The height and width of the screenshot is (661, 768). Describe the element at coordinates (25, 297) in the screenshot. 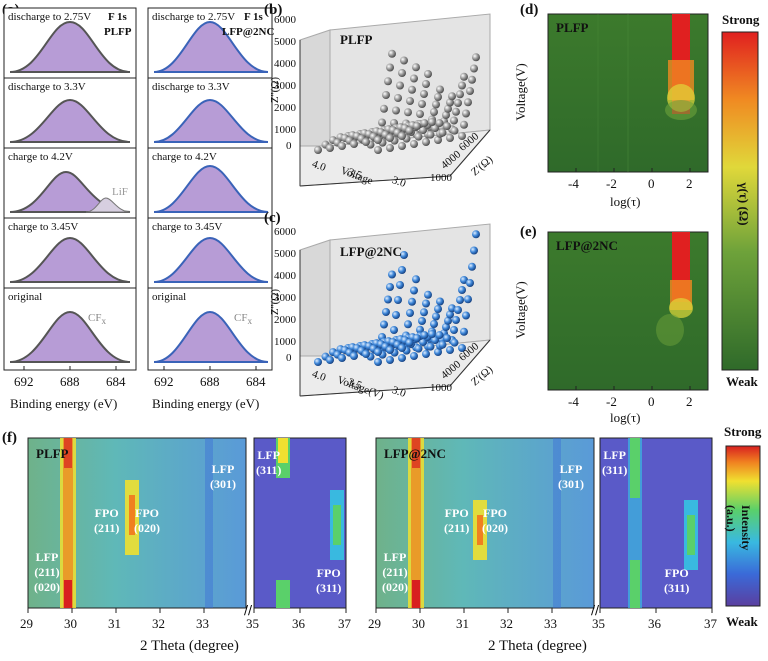

I see `xps-left-row-5: original` at that location.